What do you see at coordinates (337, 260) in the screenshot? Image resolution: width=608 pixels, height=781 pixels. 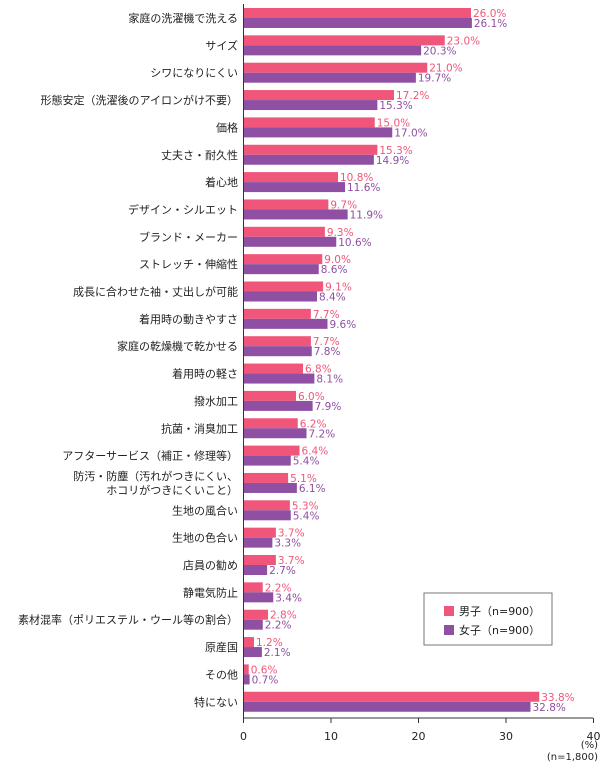 I see `value-label-male: 9.0%` at bounding box center [337, 260].